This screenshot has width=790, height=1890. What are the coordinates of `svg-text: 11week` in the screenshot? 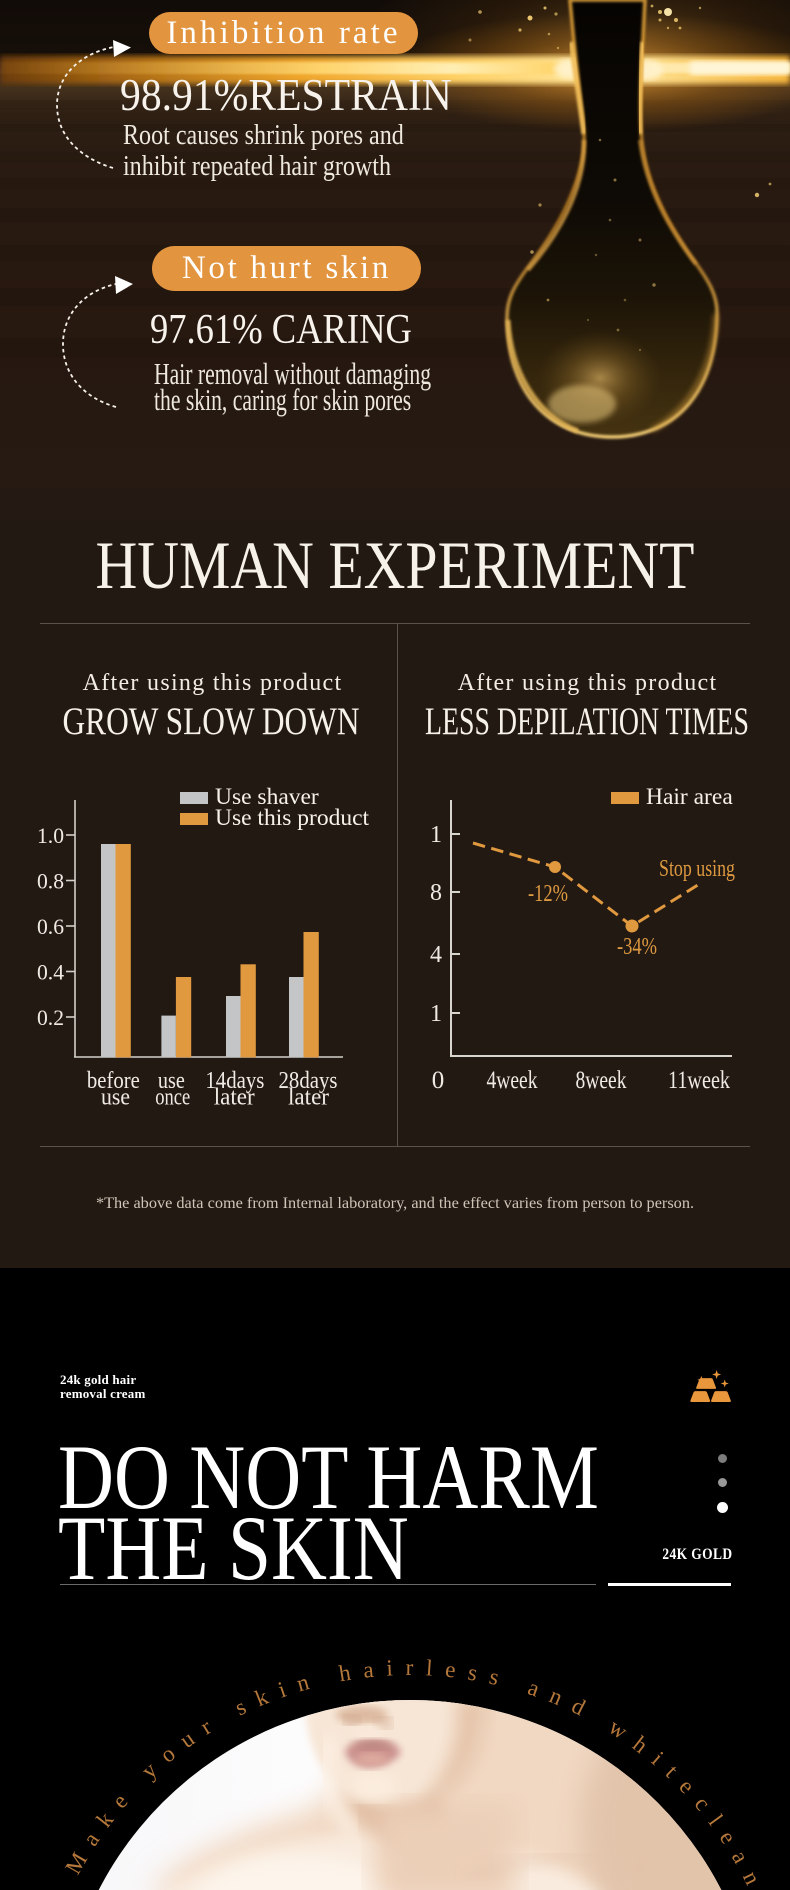 It's located at (699, 1080).